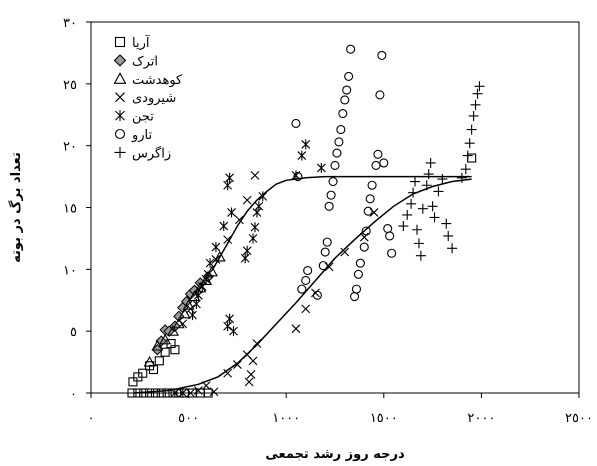 This screenshot has width=597, height=466. I want to click on legend-label: شیرودی, so click(154, 98).